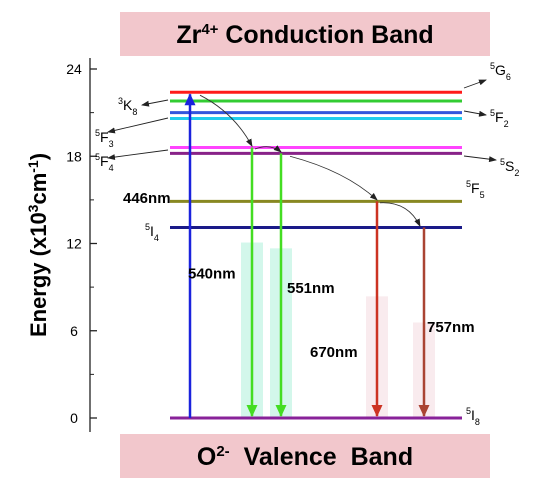  I want to click on level-pointer-5F3, so click(138, 125).